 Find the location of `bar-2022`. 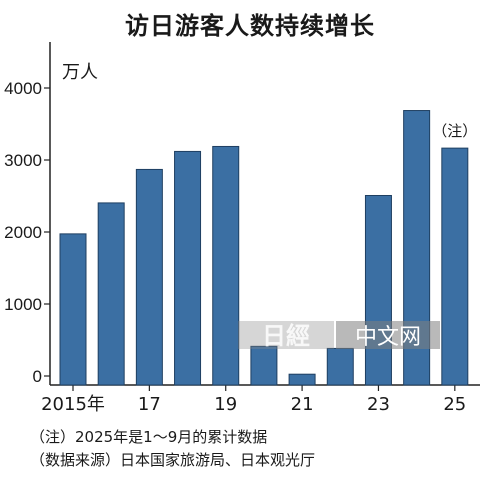

bar-2022 is located at coordinates (340, 366).